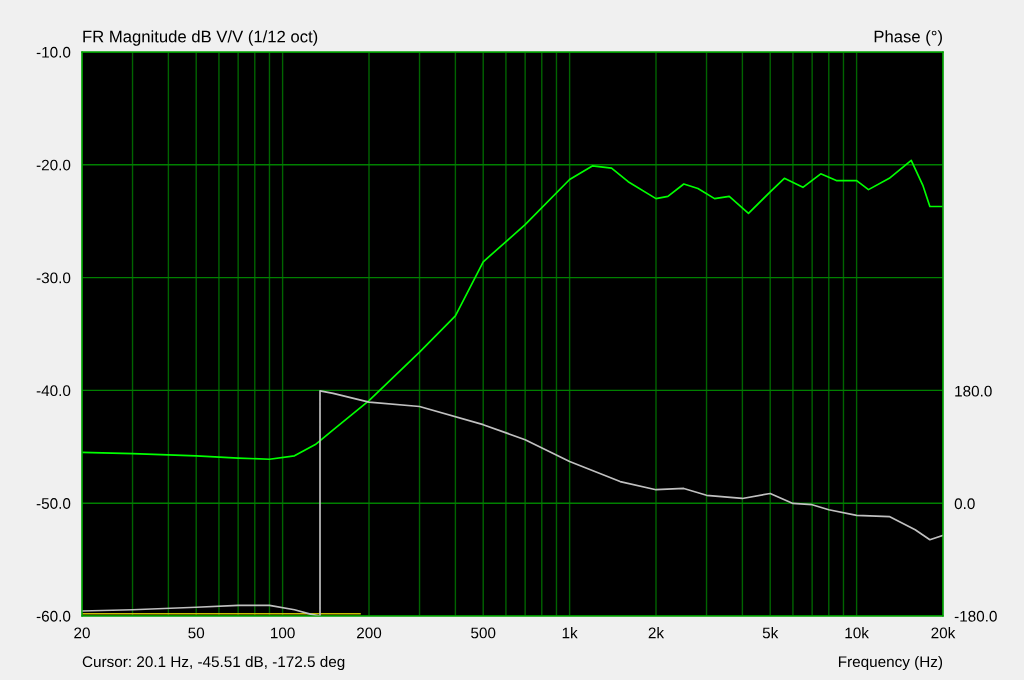 The height and width of the screenshot is (680, 1024). Describe the element at coordinates (53, 391) in the screenshot. I see `y-tick-label: -40.0` at that location.